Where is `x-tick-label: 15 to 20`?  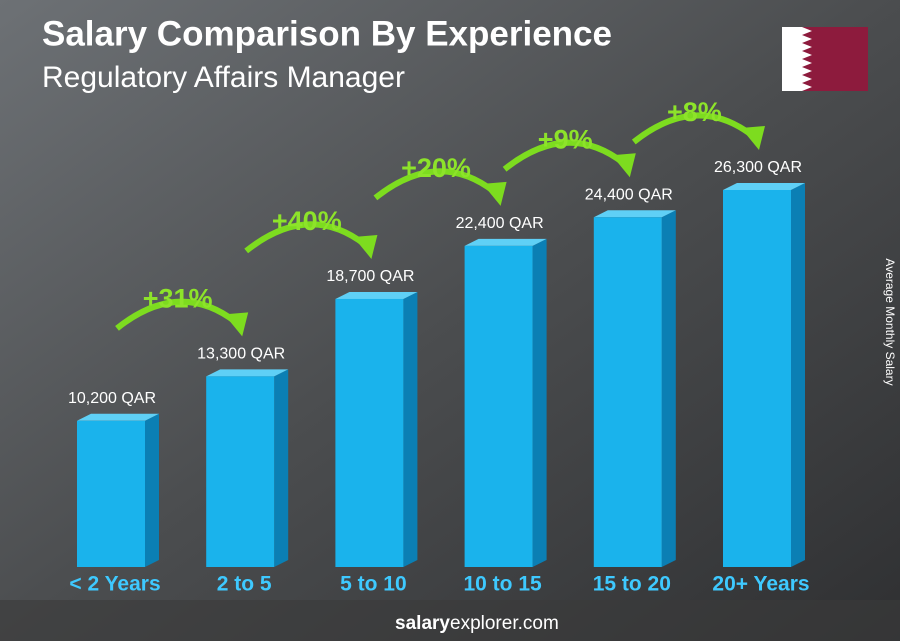 x-tick-label: 15 to 20 is located at coordinates (632, 584).